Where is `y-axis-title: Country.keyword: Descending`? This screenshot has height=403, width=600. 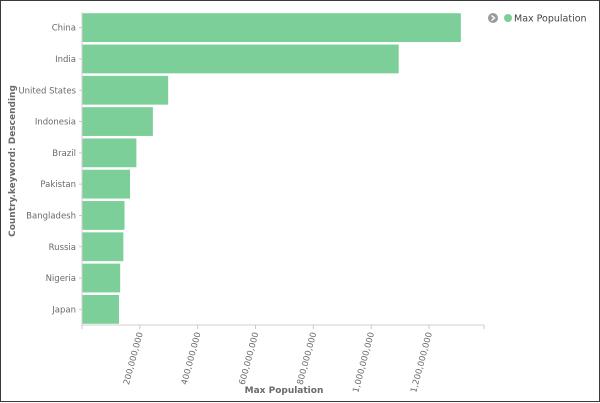 y-axis-title: Country.keyword: Descending is located at coordinates (13, 161).